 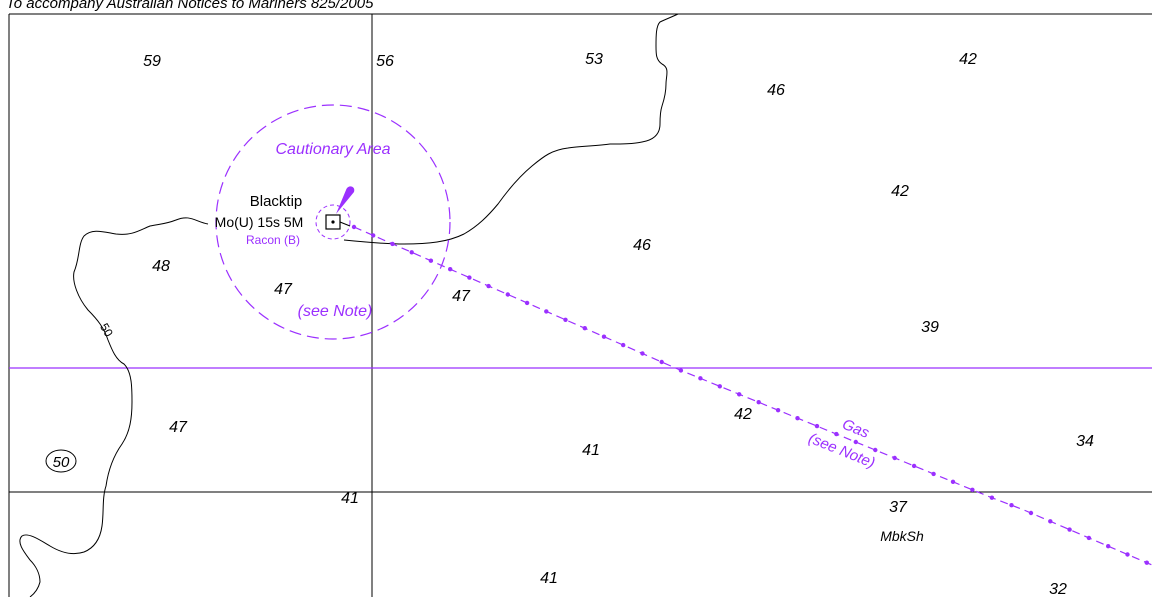 What do you see at coordinates (152, 61) in the screenshot?
I see `depth-sounding: 59` at bounding box center [152, 61].